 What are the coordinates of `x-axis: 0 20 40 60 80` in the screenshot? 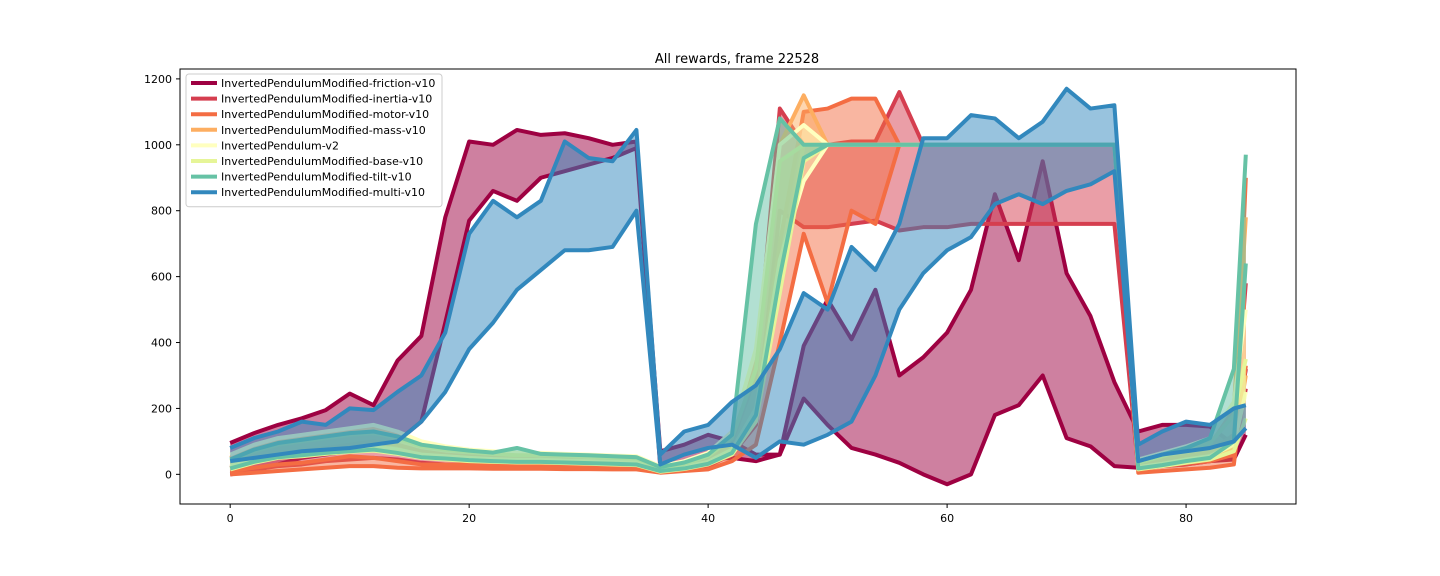 It's located at (710, 514).